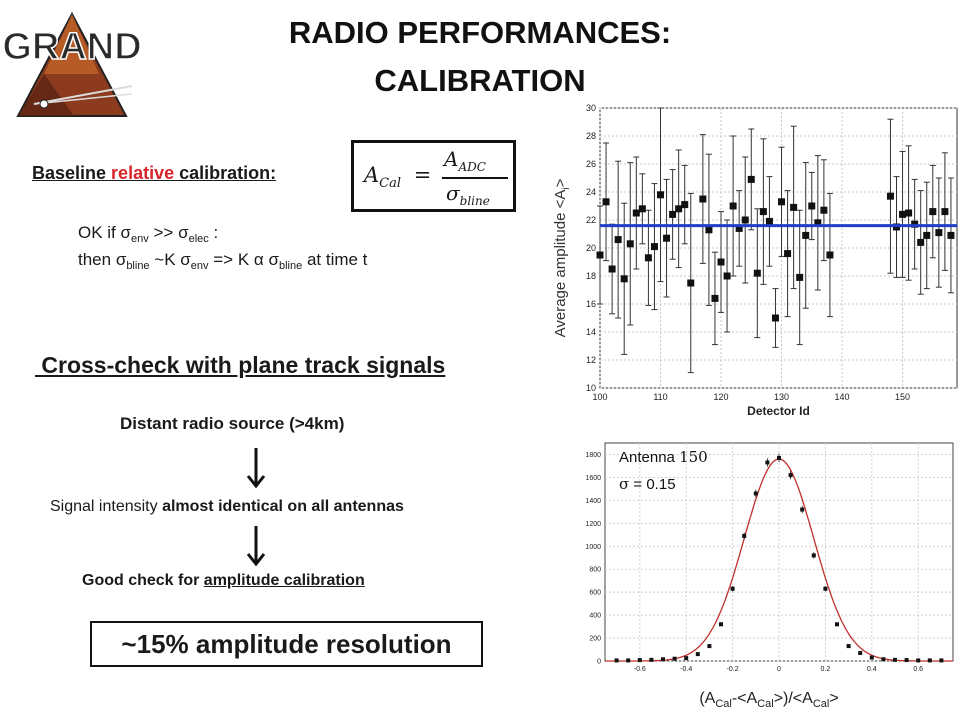 This screenshot has height=725, width=960. Describe the element at coordinates (599, 397) in the screenshot. I see `x-tick-label: 100` at that location.